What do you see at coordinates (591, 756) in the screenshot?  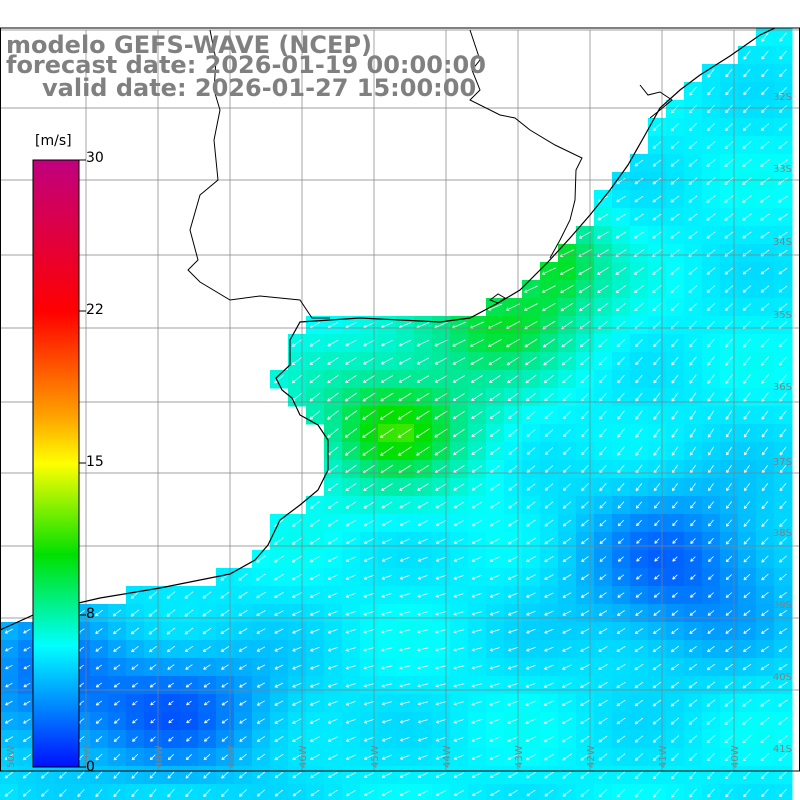 I see `longitude-label: 42W` at bounding box center [591, 756].